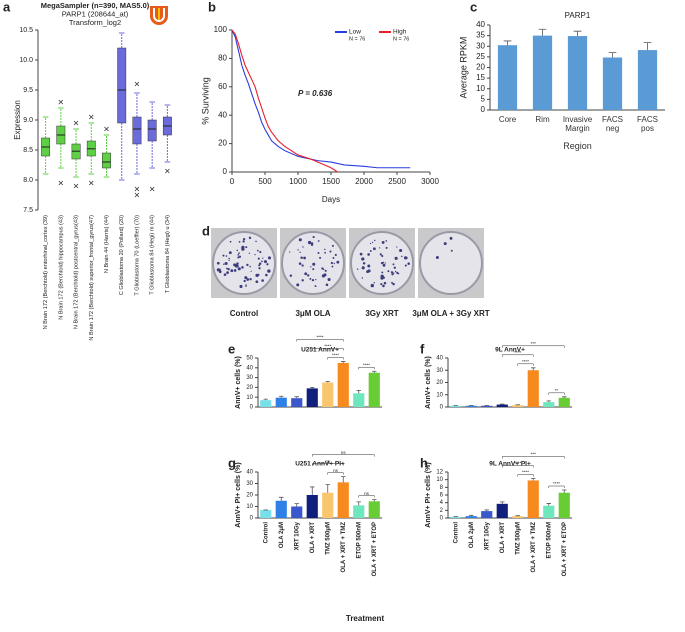  What do you see at coordinates (480, 67) in the screenshot?
I see `y-tick-label: 20` at bounding box center [480, 67].